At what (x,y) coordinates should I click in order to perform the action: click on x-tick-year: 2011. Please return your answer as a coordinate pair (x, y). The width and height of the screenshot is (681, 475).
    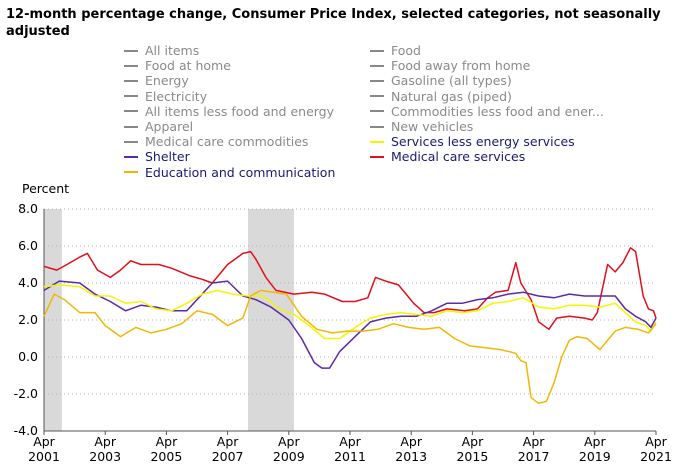
    Looking at the image, I should click on (350, 456).